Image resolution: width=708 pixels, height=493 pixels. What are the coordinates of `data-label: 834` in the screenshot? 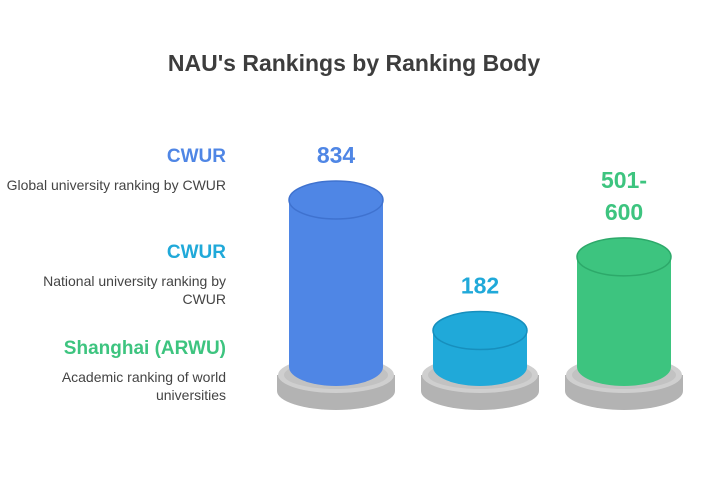 It's located at (336, 155).